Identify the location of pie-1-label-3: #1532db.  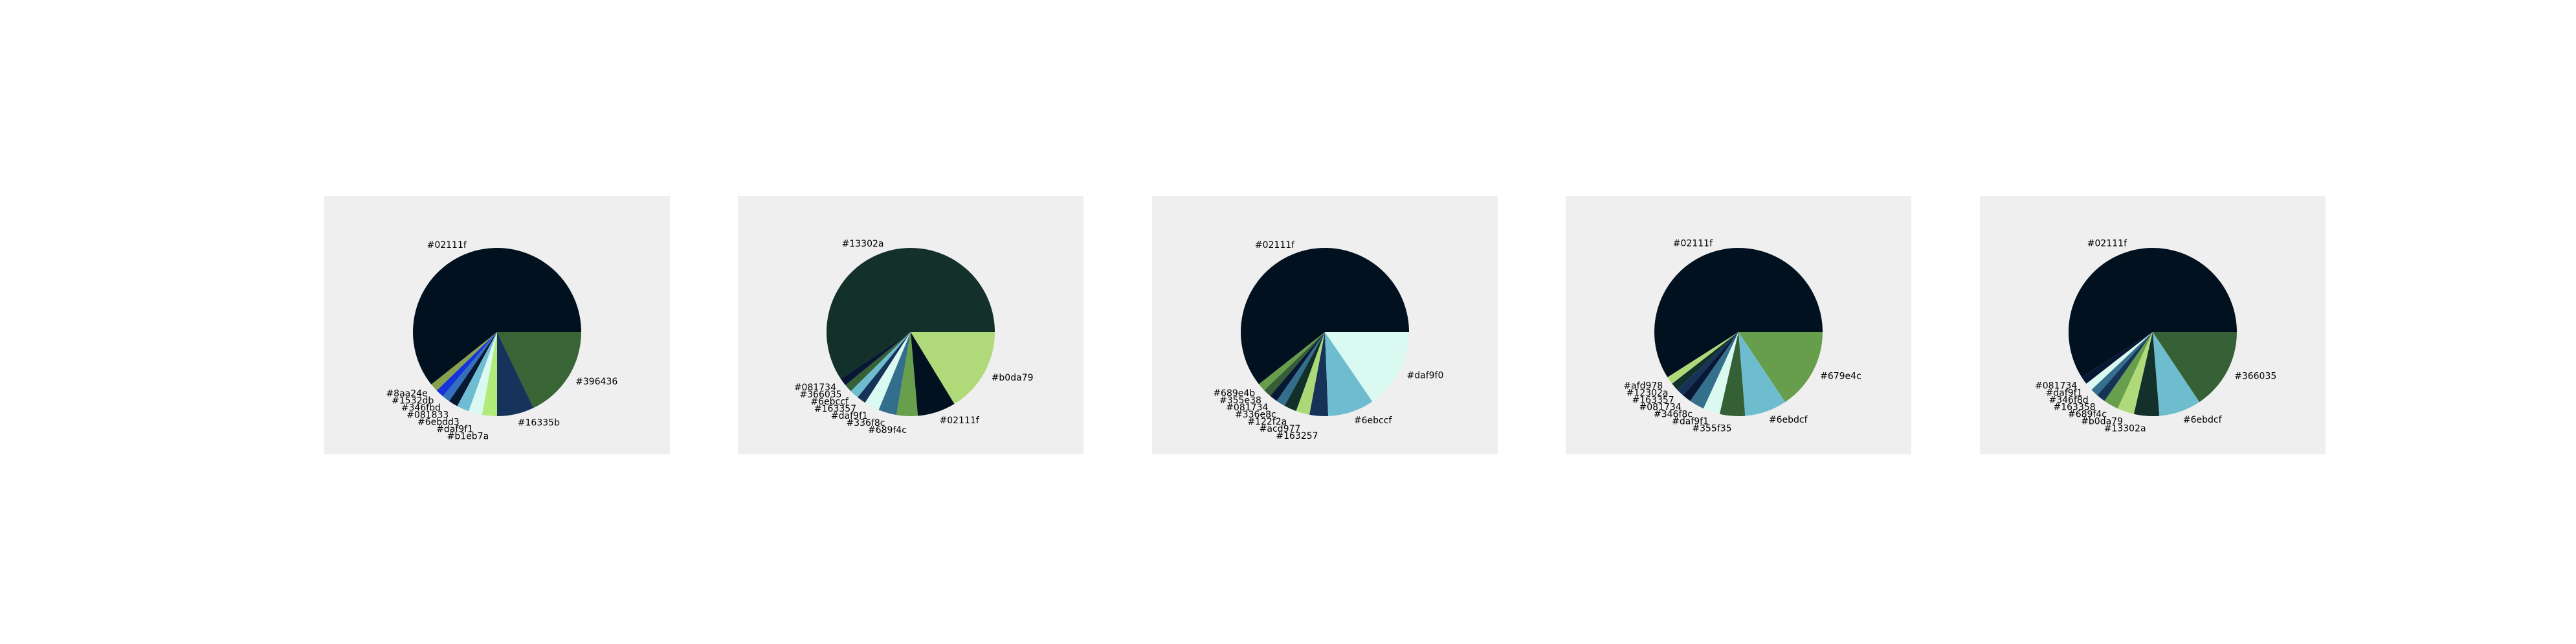
(413, 401).